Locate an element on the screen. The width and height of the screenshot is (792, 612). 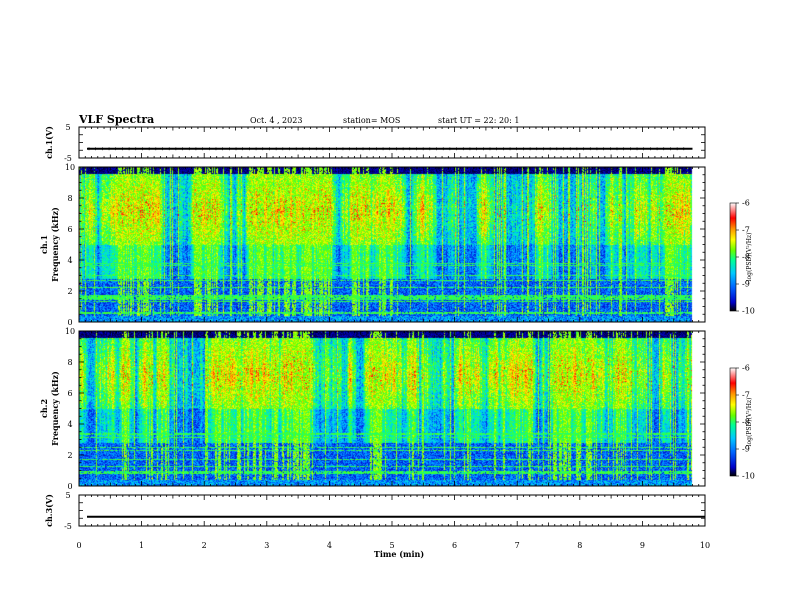
x-tick-label: 5 is located at coordinates (391, 545).